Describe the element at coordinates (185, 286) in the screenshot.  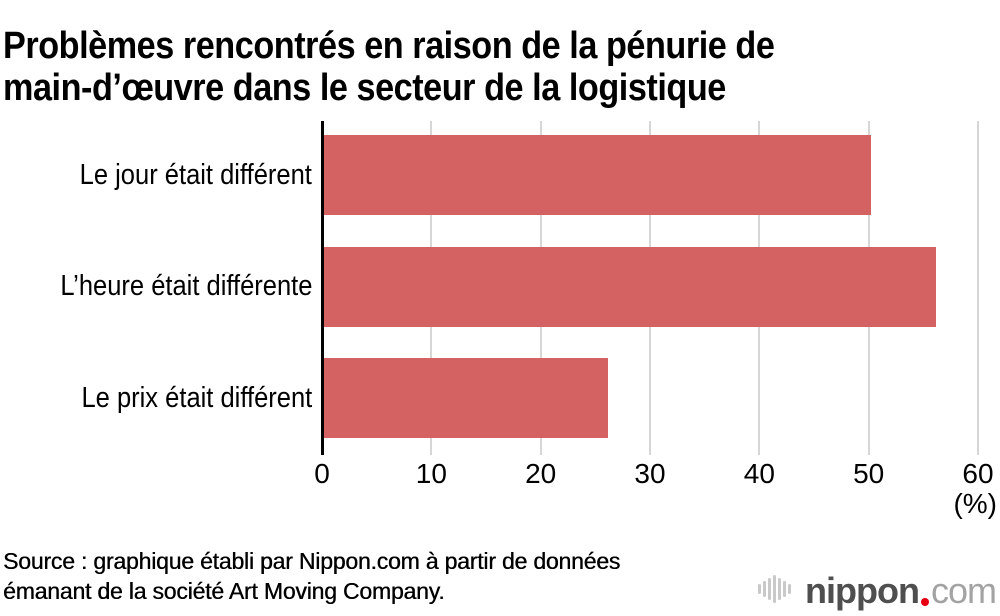
I see `category-label: L’heure était différente` at that location.